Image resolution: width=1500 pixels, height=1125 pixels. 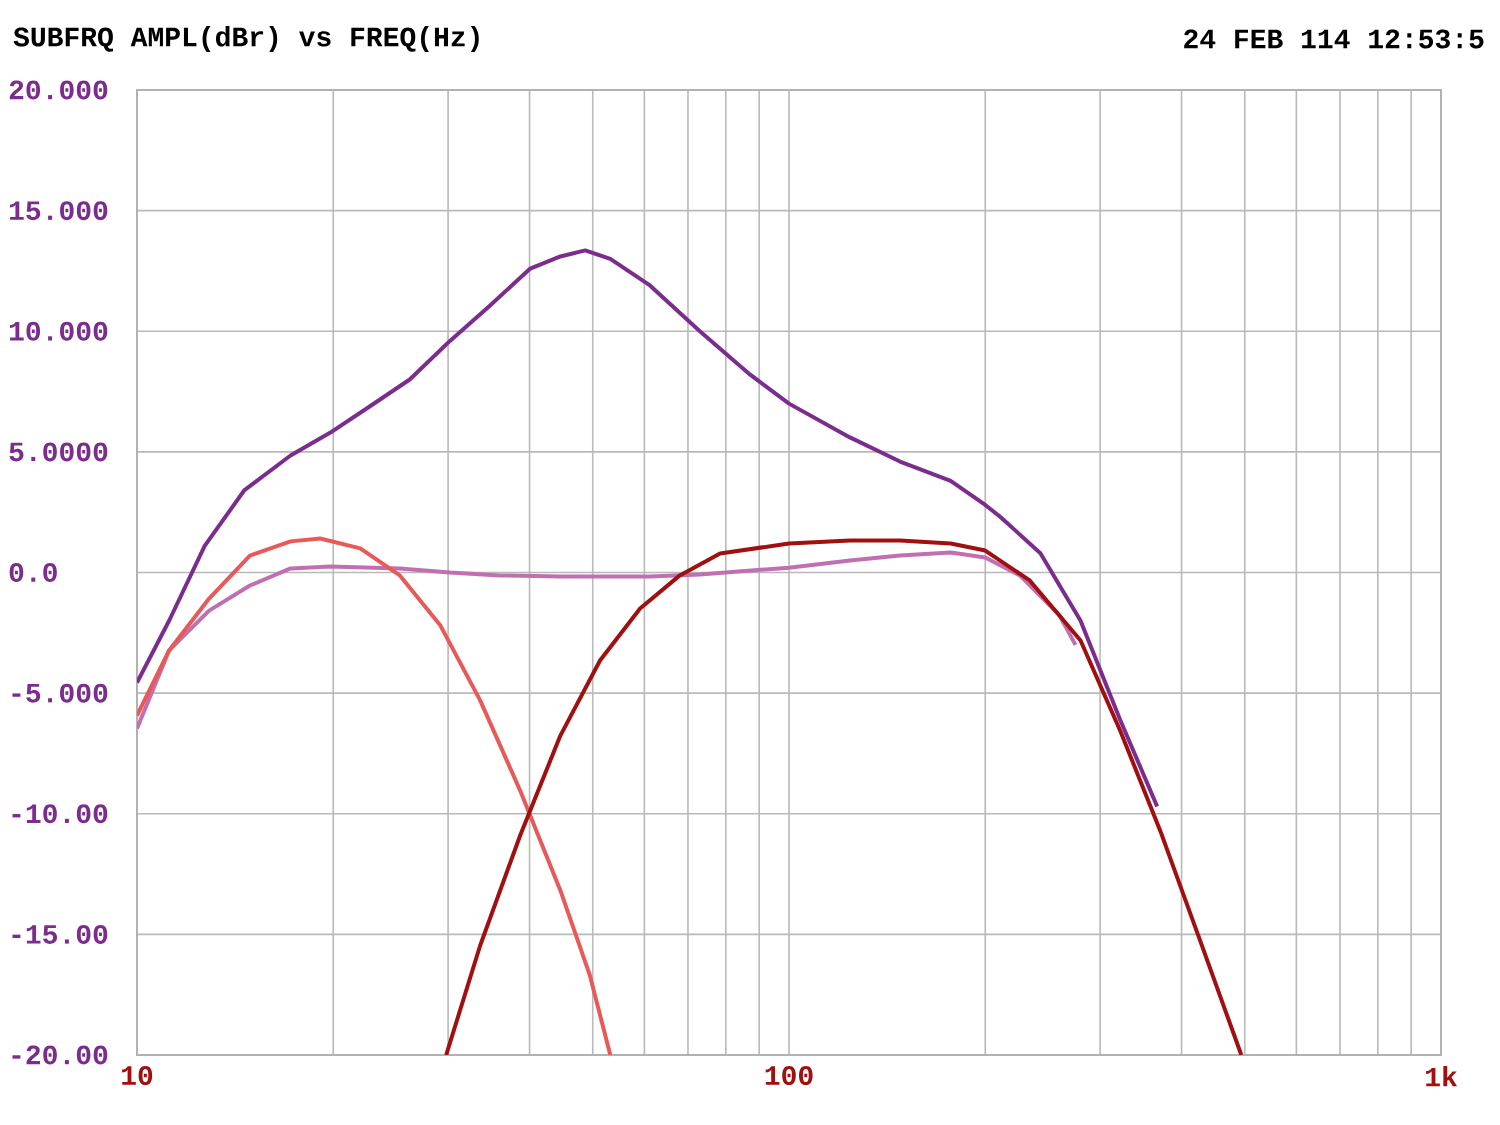 I want to click on y-tick-label: -5.000, so click(x=60, y=693).